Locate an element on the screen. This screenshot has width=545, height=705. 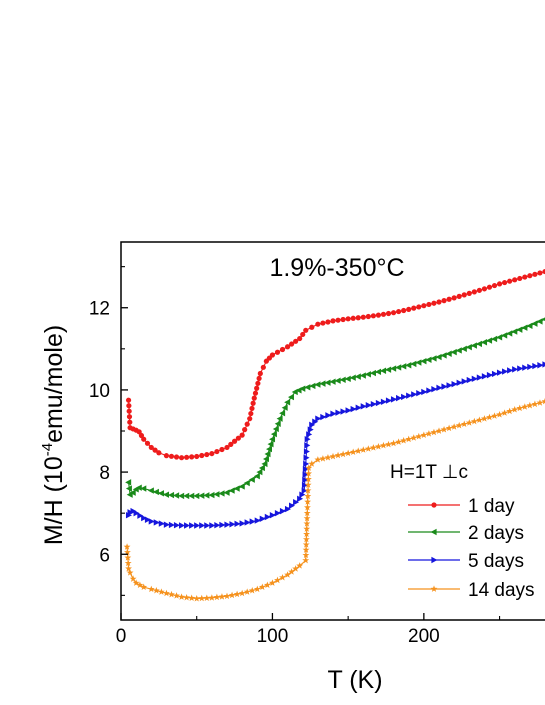
legend-marker-14-days is located at coordinates (434, 588).